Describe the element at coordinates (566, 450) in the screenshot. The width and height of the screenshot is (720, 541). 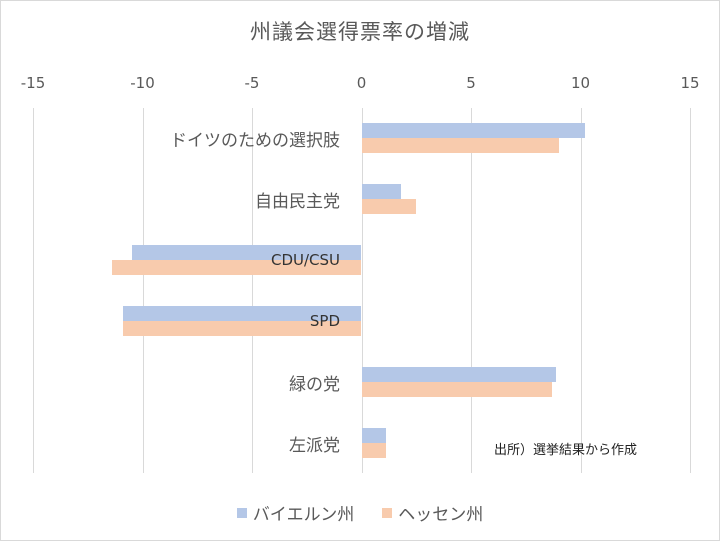
I see `source-annotation: 出所）選挙結果から作成` at that location.